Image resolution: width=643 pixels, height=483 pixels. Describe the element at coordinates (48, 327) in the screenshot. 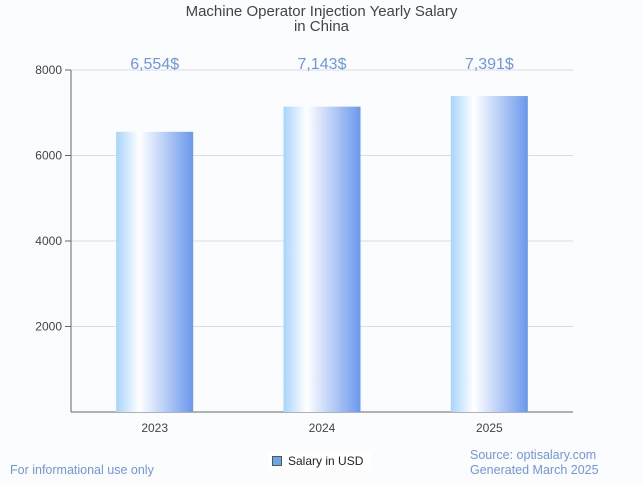

I see `y-tick-label: 2000` at that location.